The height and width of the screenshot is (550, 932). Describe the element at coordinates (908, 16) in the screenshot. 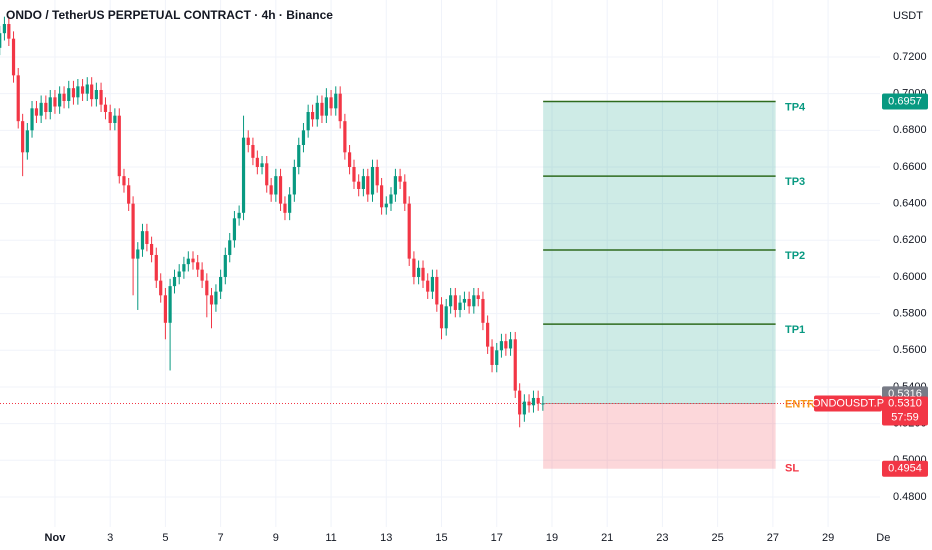

I see `currency: USDT` at that location.